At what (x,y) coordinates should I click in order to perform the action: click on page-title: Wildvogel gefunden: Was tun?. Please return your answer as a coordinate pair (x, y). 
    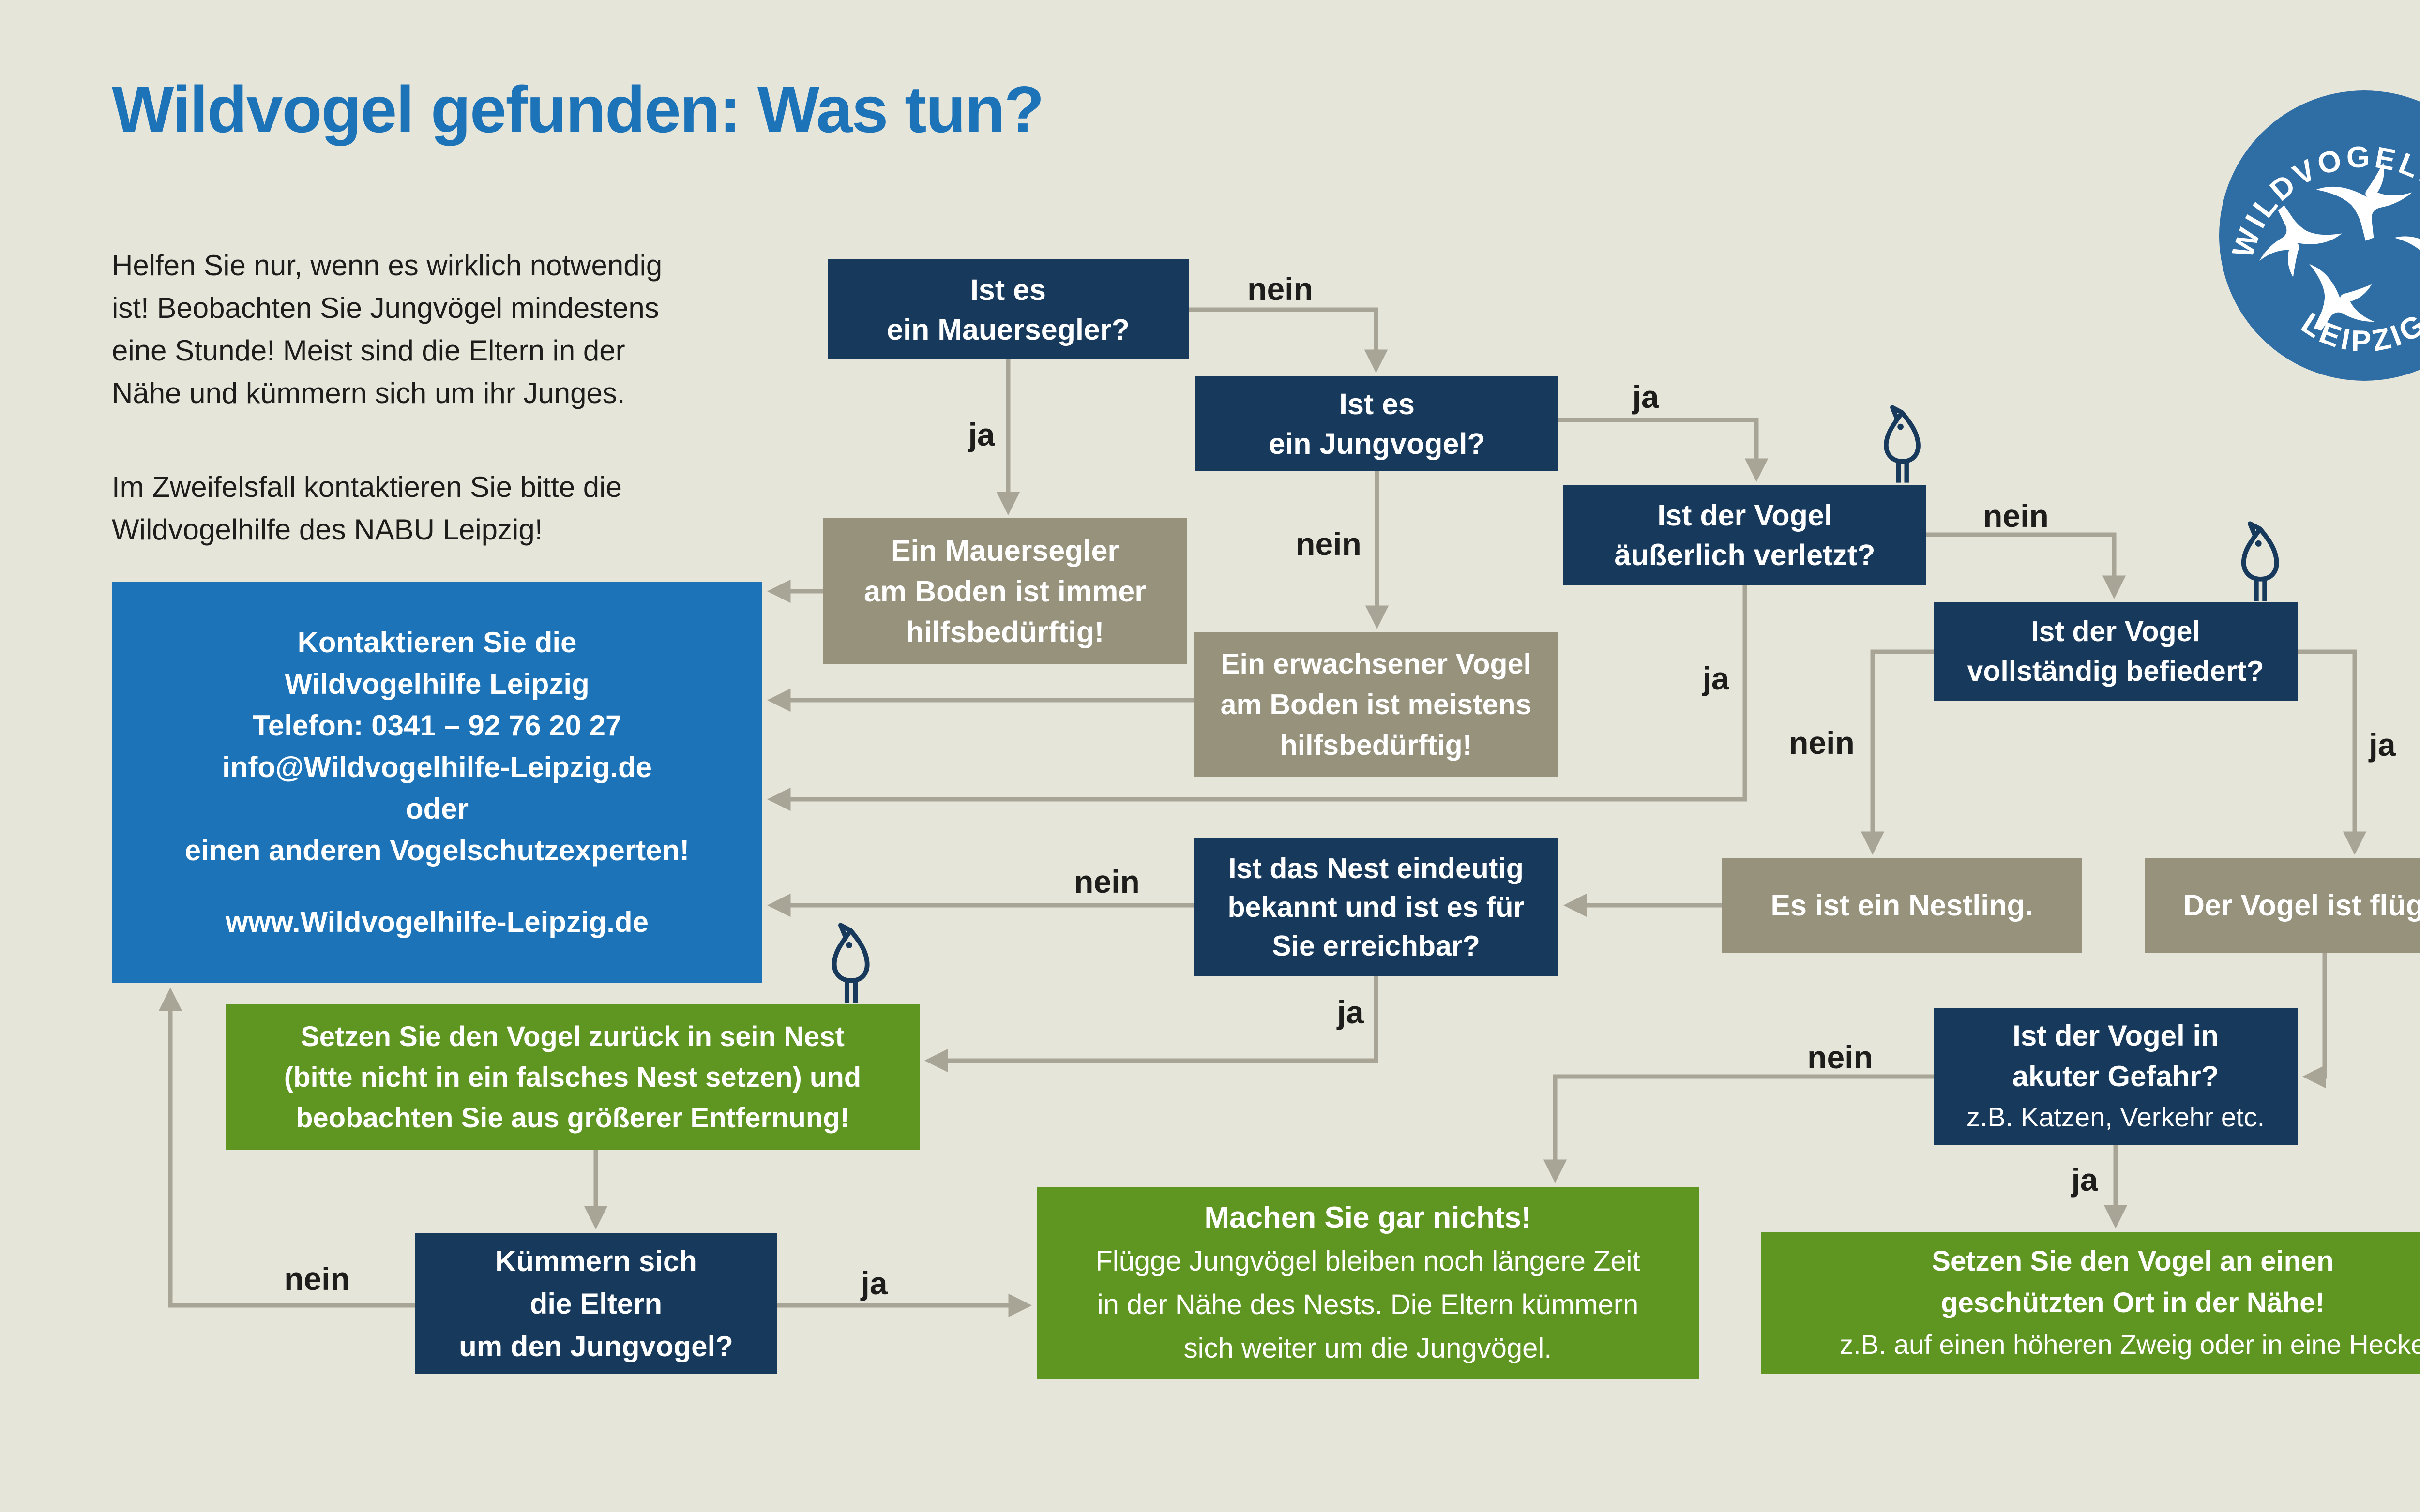
    Looking at the image, I should click on (578, 109).